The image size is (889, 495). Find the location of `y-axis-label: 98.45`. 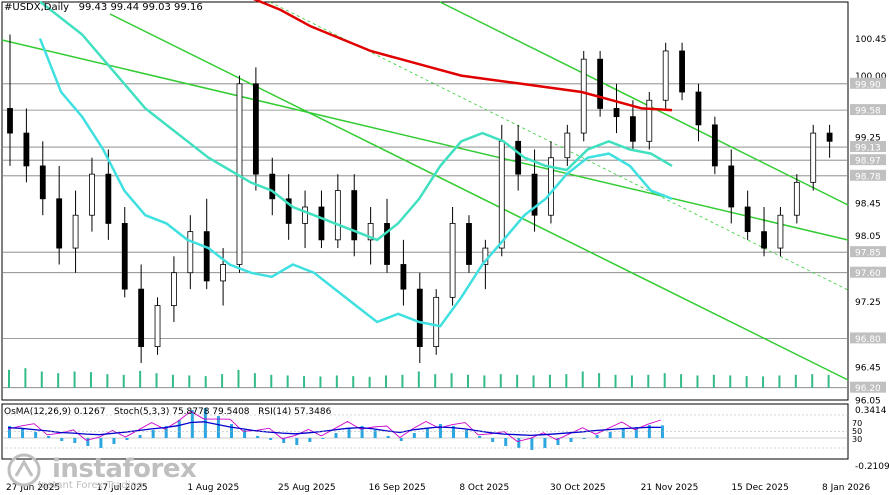

y-axis-label: 98.45 is located at coordinates (868, 204).